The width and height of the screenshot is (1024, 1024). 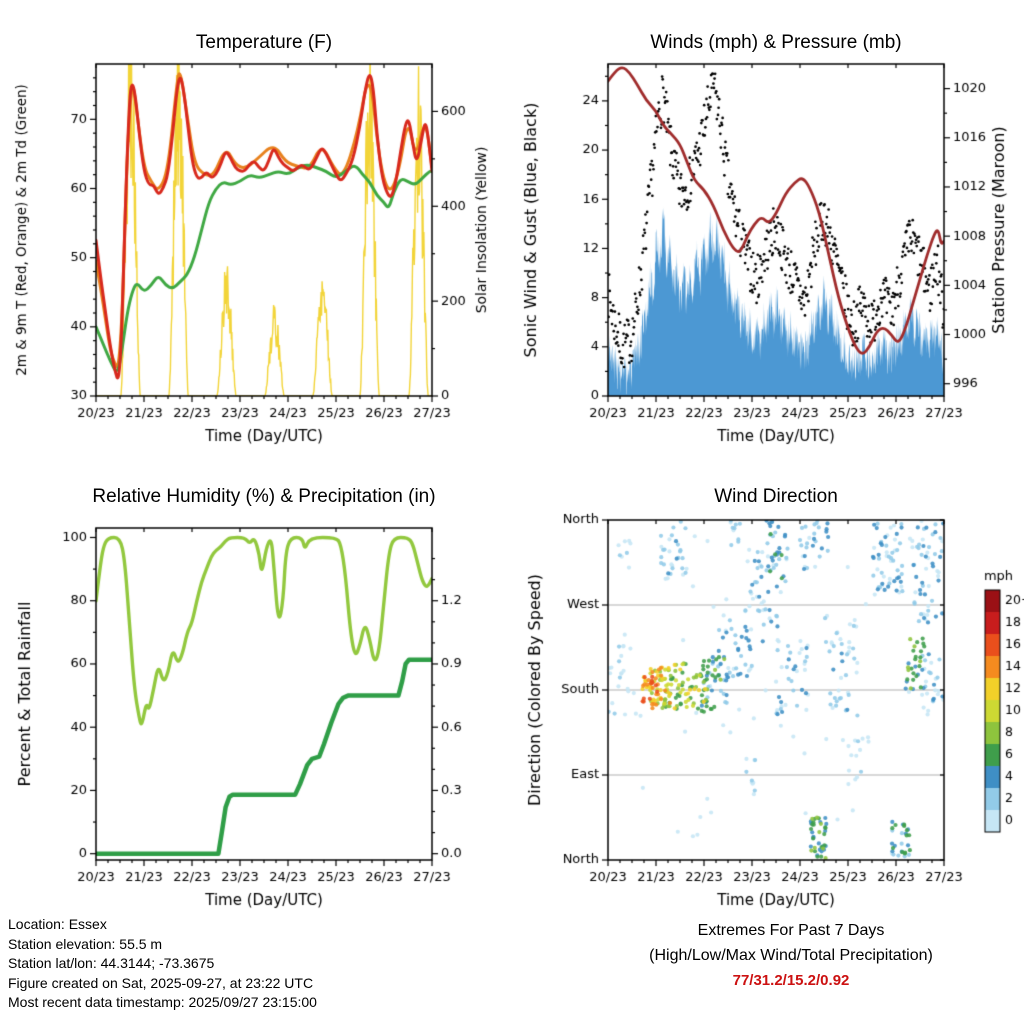 I want to click on station-elevation: Station elevation: 55.5 m, so click(x=85, y=943).